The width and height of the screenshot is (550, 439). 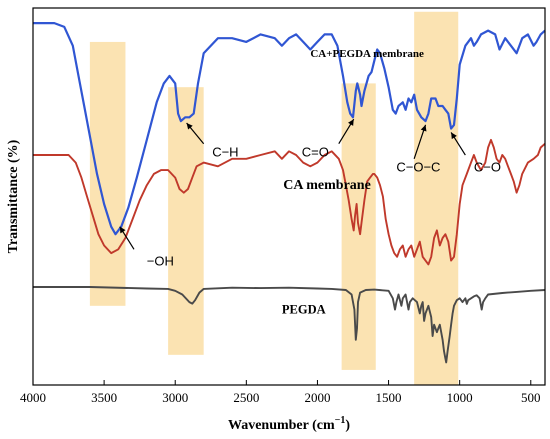 What do you see at coordinates (418, 166) in the screenshot?
I see `annotation-label-4: C−O−C` at bounding box center [418, 166].